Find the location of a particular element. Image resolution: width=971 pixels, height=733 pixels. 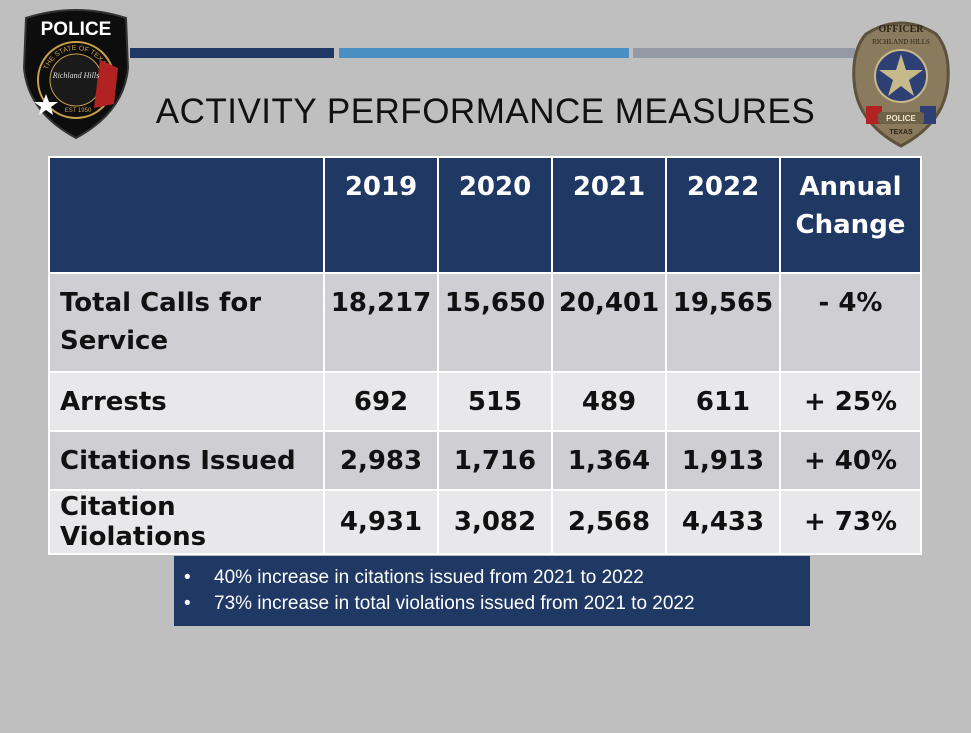

patch-top-text: POLICE is located at coordinates (76, 29).